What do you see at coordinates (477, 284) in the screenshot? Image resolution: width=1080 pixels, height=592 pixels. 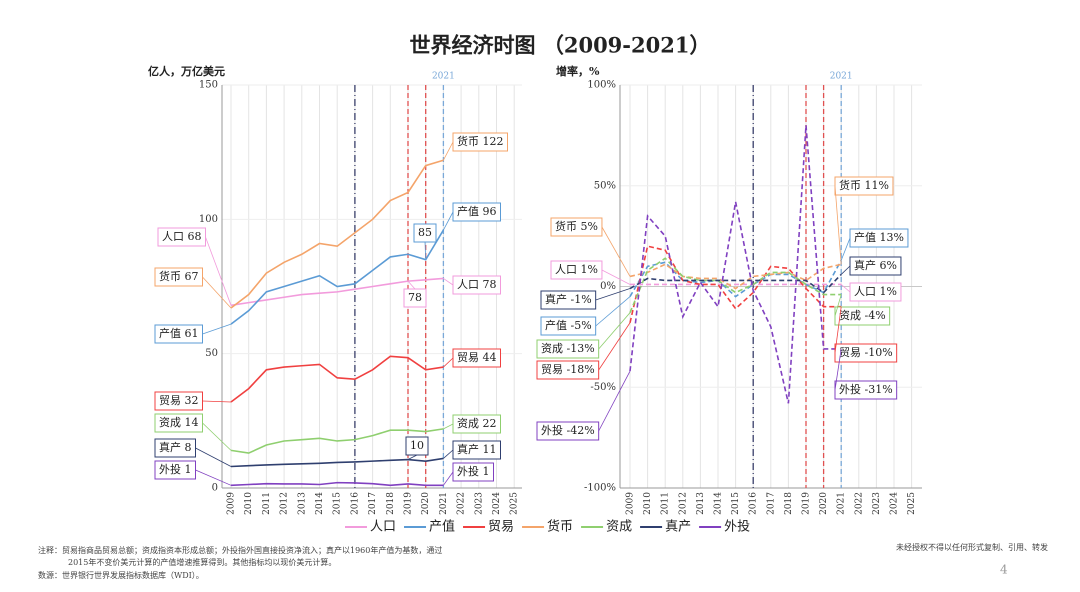 I see `annotation: 人口 78` at bounding box center [477, 284].